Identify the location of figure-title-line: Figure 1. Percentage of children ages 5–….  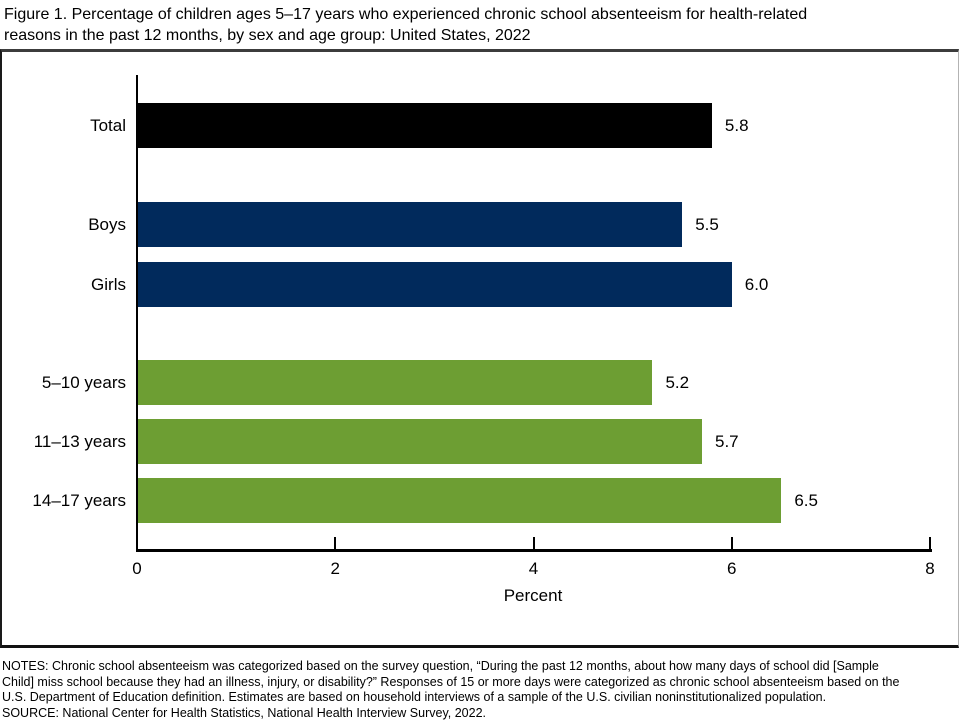
(406, 14).